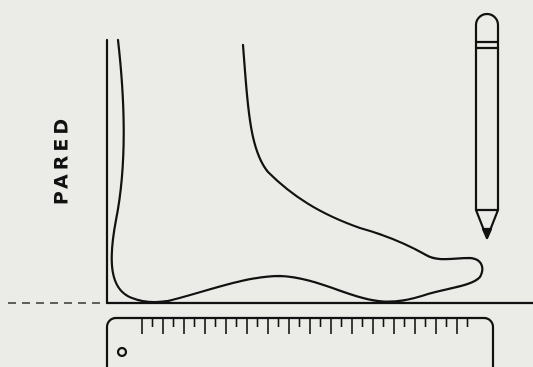 This screenshot has height=367, width=533. I want to click on ruler, so click(300, 341).